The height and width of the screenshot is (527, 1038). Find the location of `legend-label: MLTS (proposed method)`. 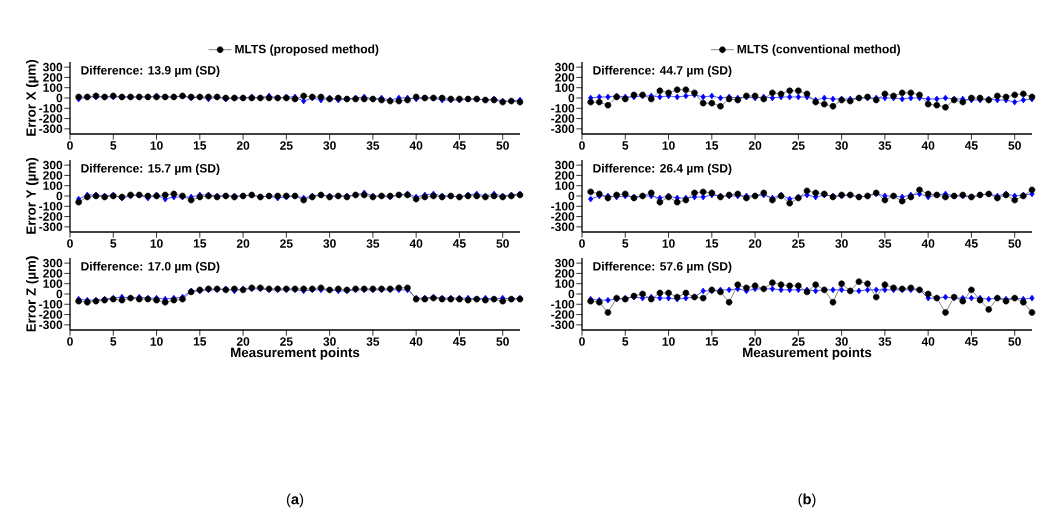

legend-label: MLTS (proposed method) is located at coordinates (307, 50).